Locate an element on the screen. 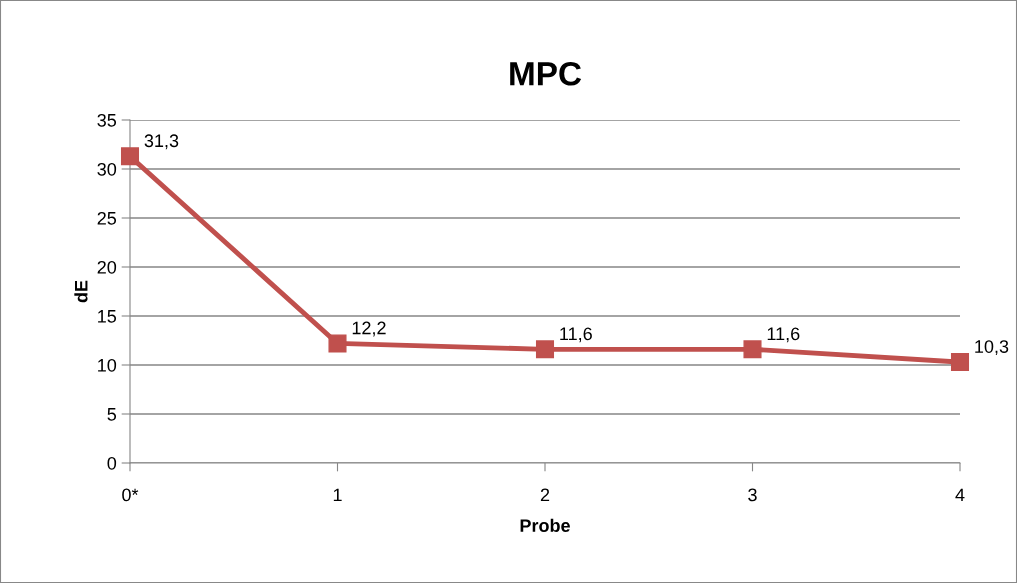  y-tick-label: 30 is located at coordinates (107, 169).